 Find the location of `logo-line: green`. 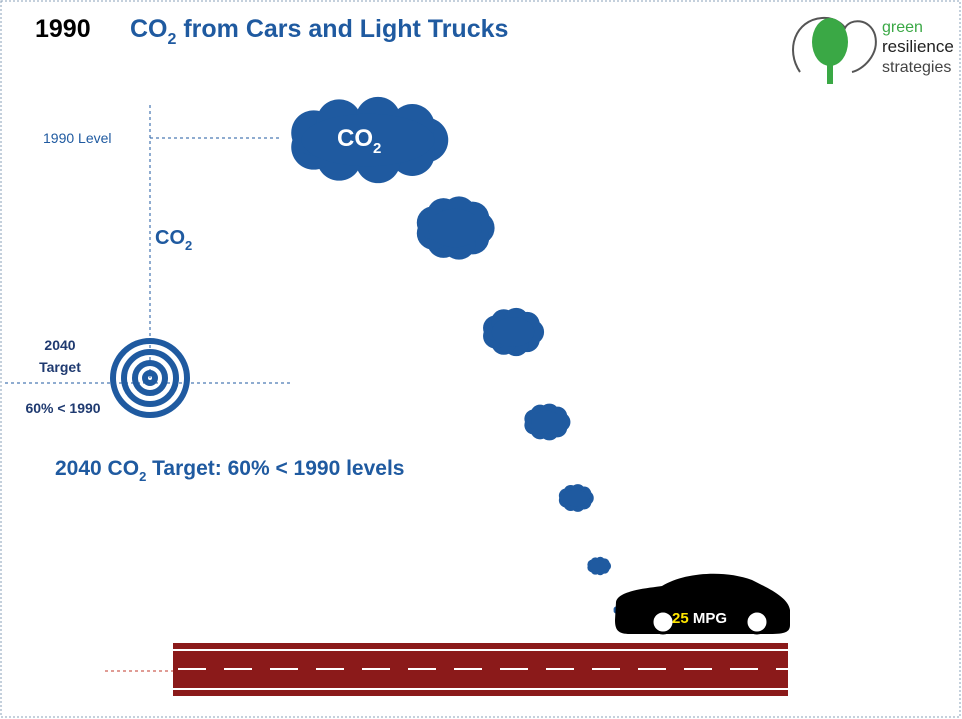

logo-line: green is located at coordinates (902, 27).